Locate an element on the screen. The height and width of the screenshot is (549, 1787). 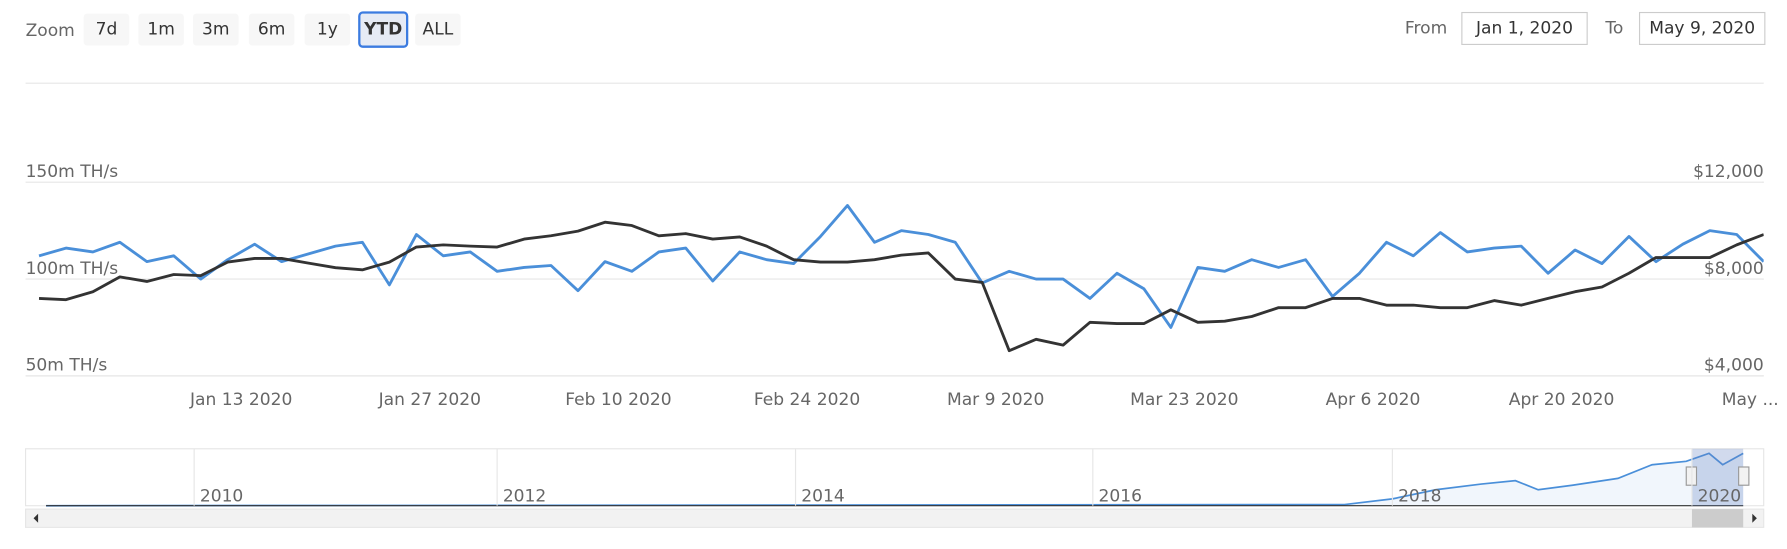
x-tick-label: Jan 13 2020 is located at coordinates (240, 400).